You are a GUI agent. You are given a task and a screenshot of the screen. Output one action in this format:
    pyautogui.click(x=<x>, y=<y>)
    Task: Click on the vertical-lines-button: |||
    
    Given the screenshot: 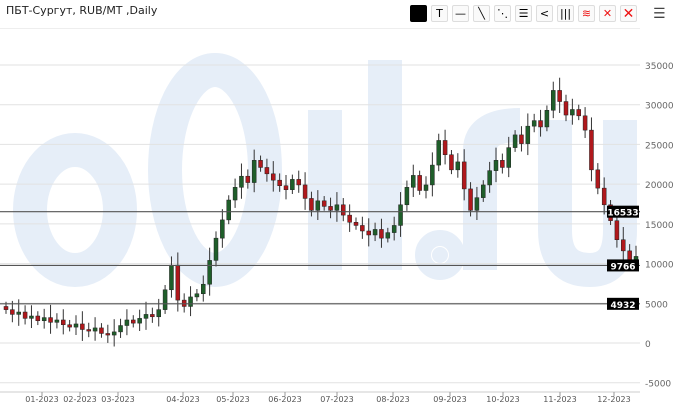 What is the action you would take?
    pyautogui.click(x=565, y=13)
    